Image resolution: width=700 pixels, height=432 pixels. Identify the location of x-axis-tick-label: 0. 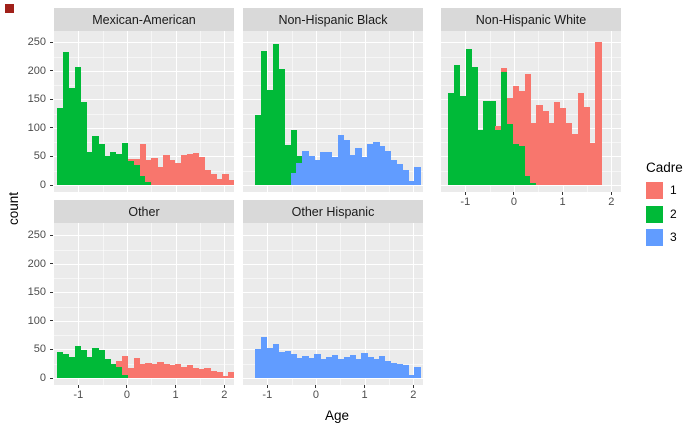
(514, 202).